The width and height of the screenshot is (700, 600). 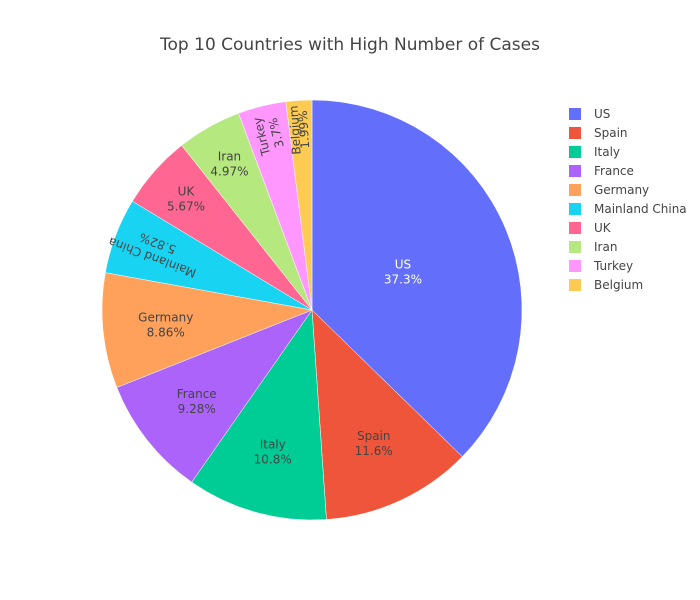 I want to click on slice-label-name: Italy, so click(x=273, y=444).